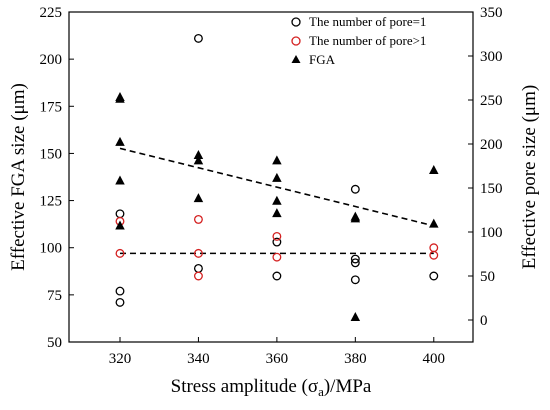 The height and width of the screenshot is (410, 550). What do you see at coordinates (491, 101) in the screenshot?
I see `y-right-tick-label-5: 250` at bounding box center [491, 101].